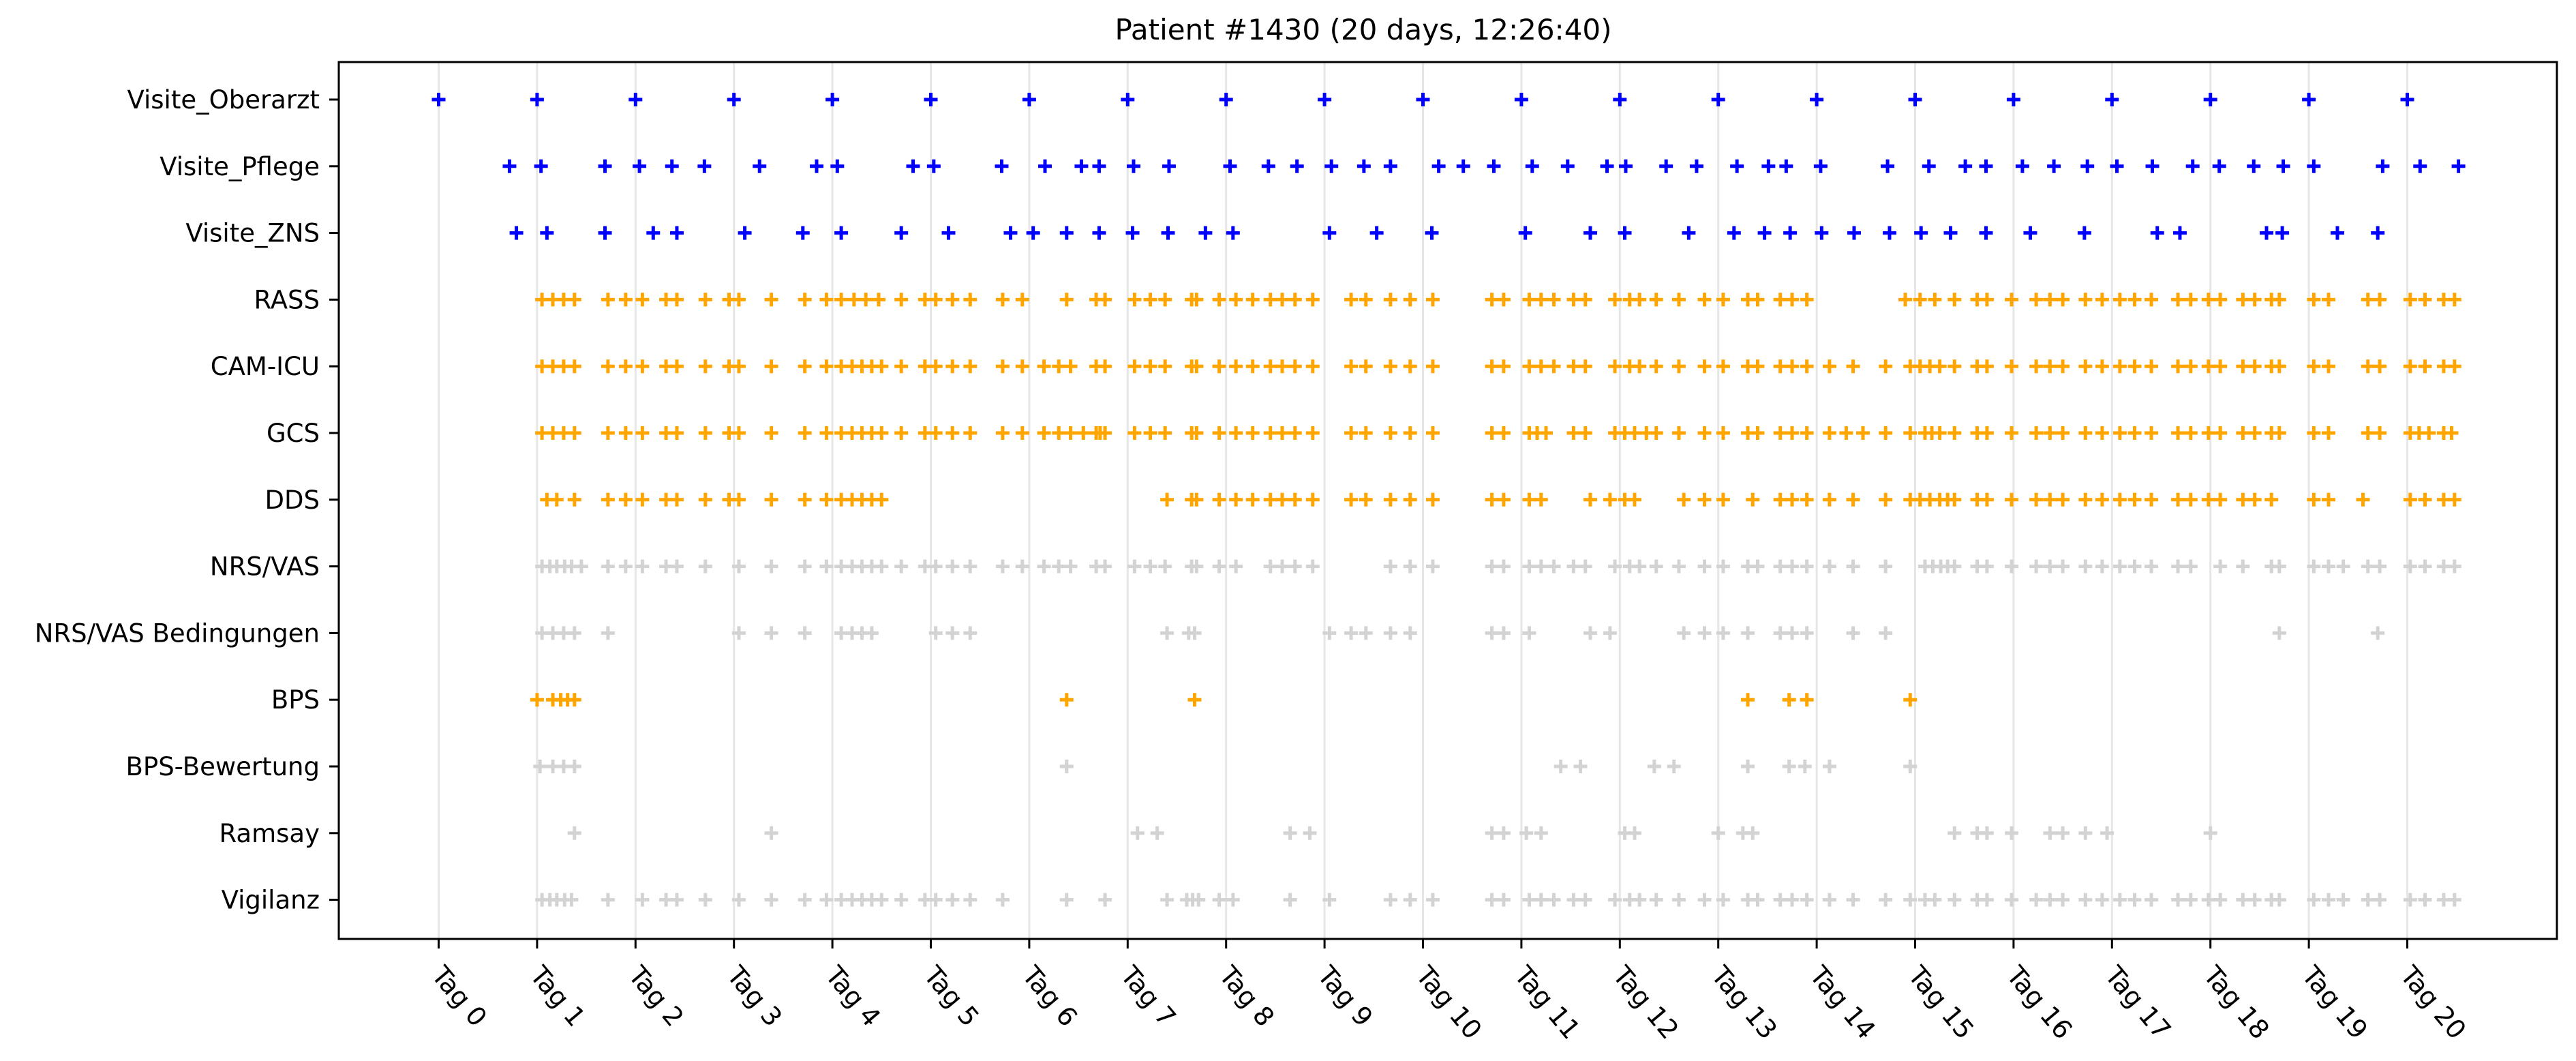  What do you see at coordinates (1225, 766) in the screenshot?
I see `series-bps-bewertung` at bounding box center [1225, 766].